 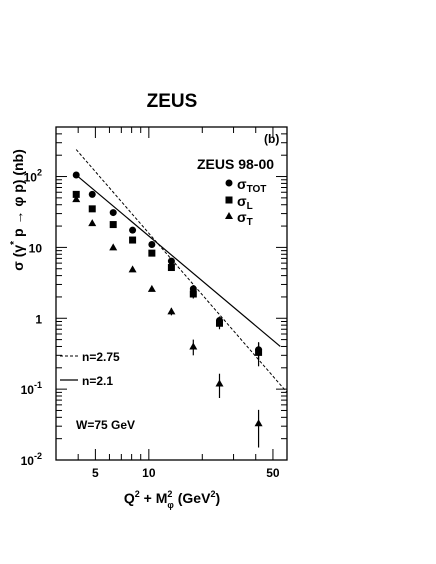 What do you see at coordinates (229, 200) in the screenshot?
I see `legend-marker-square` at bounding box center [229, 200].